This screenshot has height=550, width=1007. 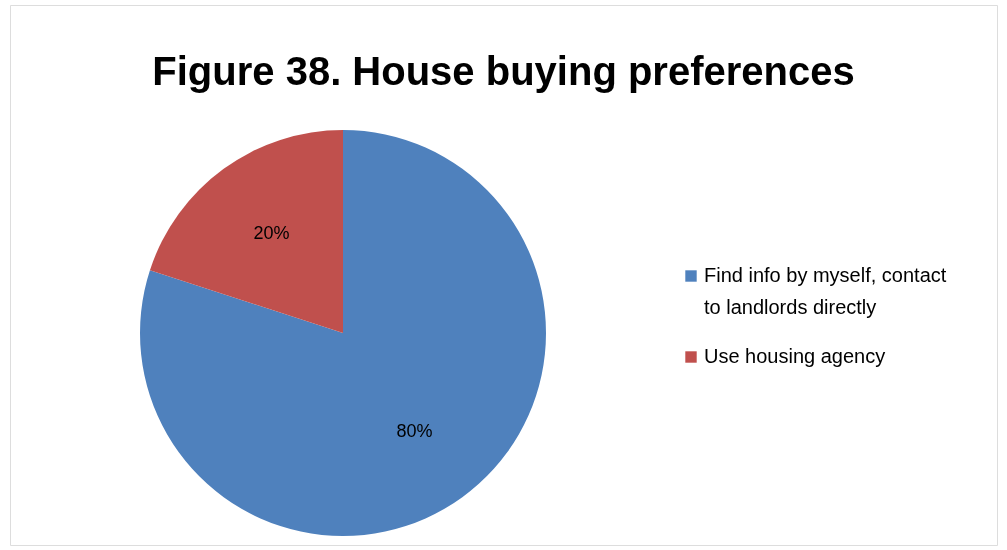 I want to click on legend-label: Find info by myself, contact to landlords directly, so click(x=825, y=291).